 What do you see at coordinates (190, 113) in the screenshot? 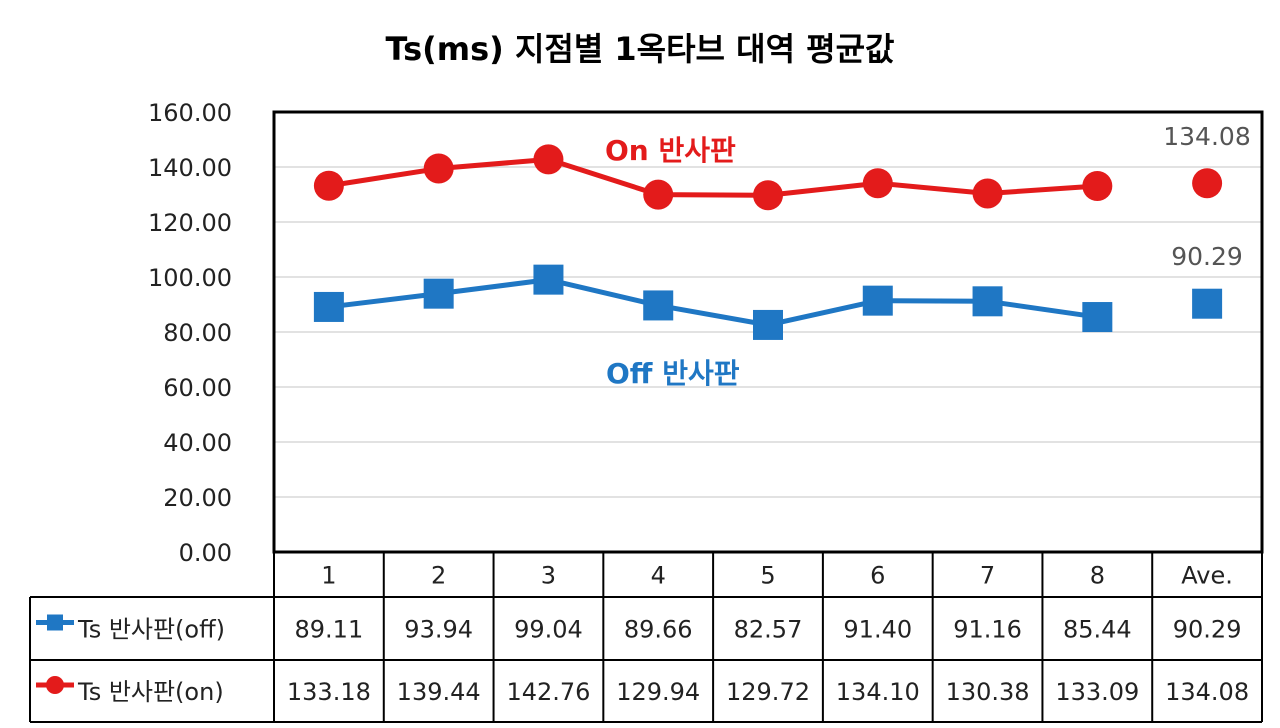
I see `y-tick-label: 160.00` at bounding box center [190, 113].